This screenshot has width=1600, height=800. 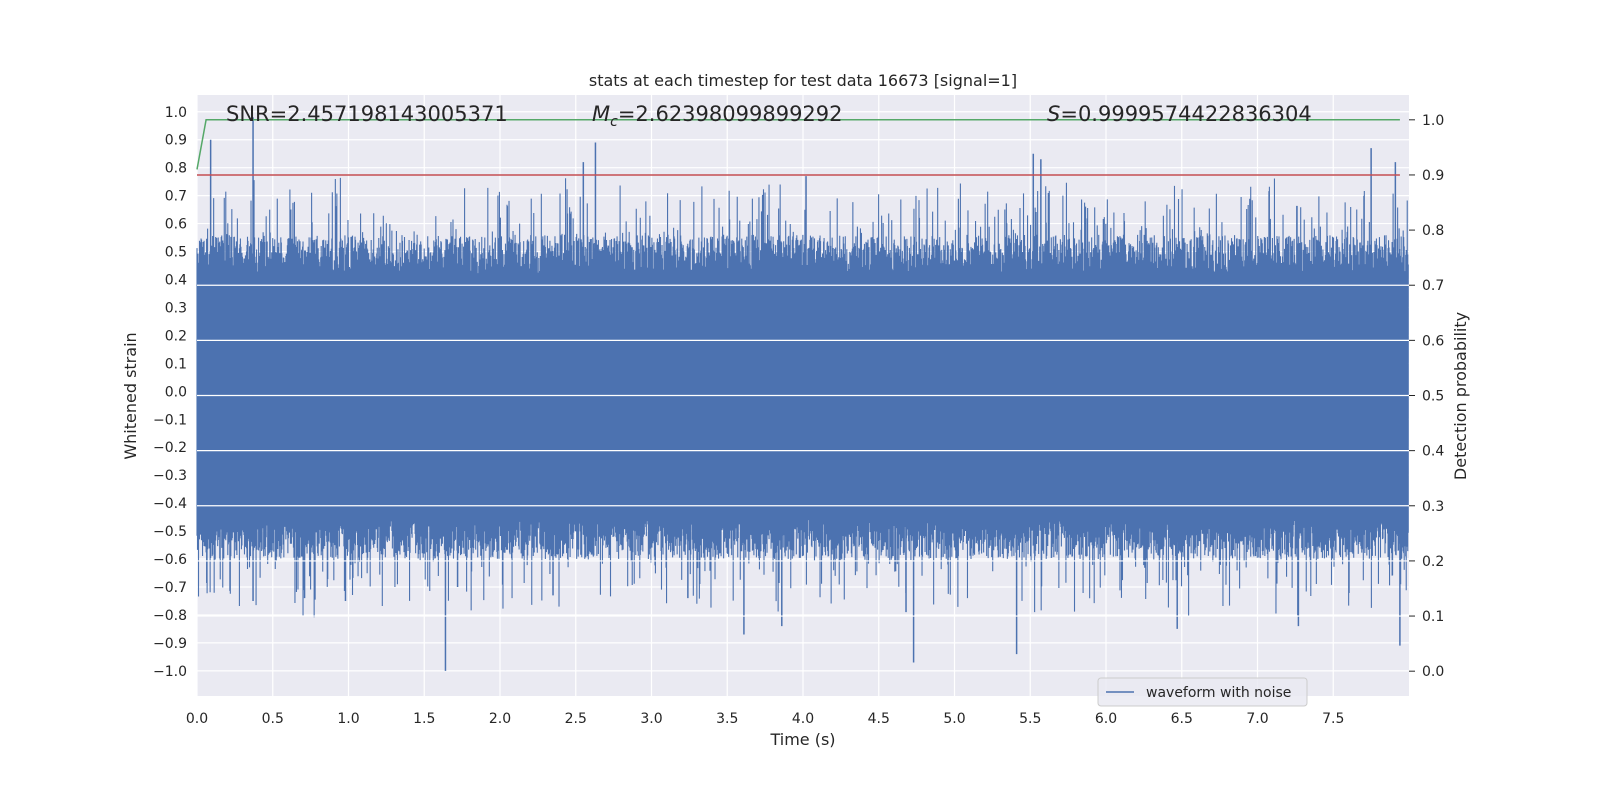 I want to click on score-symbol: S, so click(x=1053, y=114).